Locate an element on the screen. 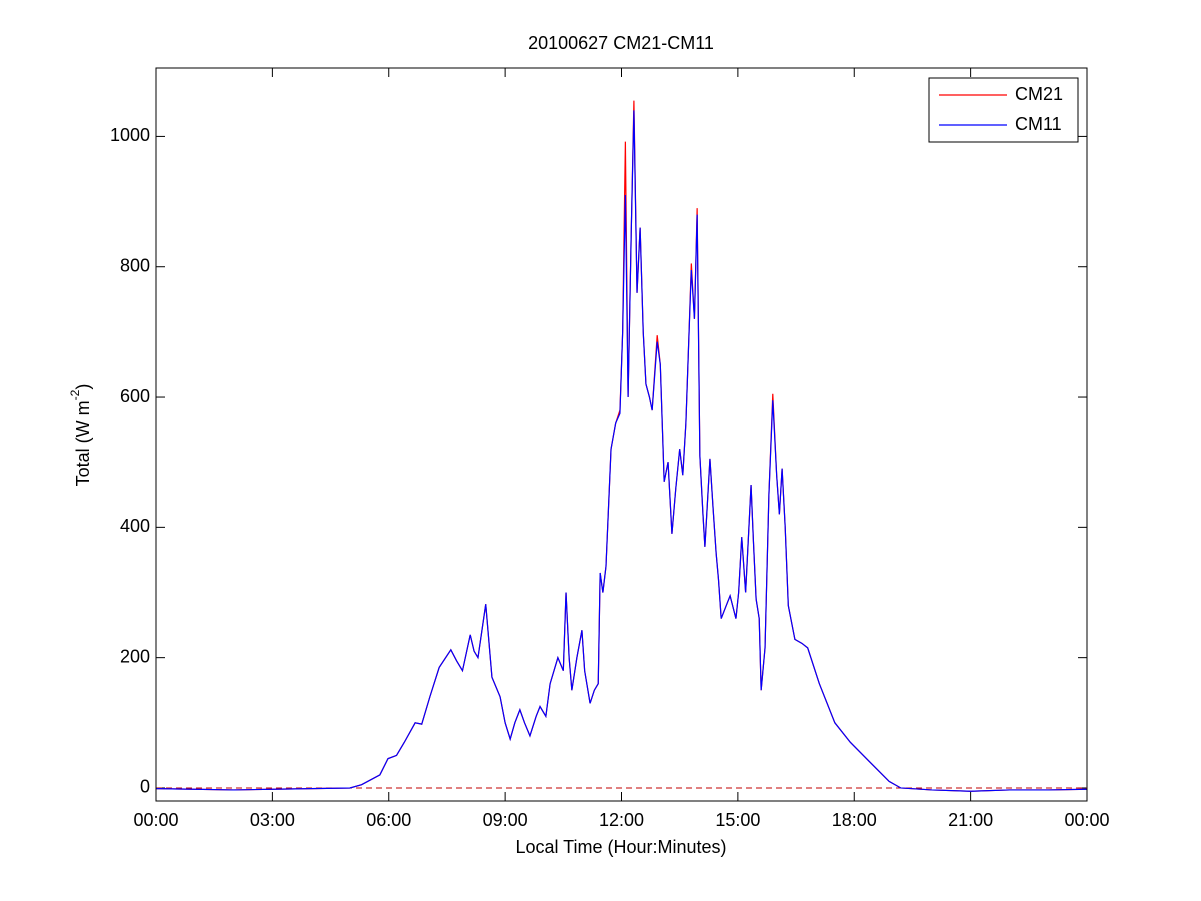 The image size is (1201, 901). y-tick-label: 600 is located at coordinates (135, 396).